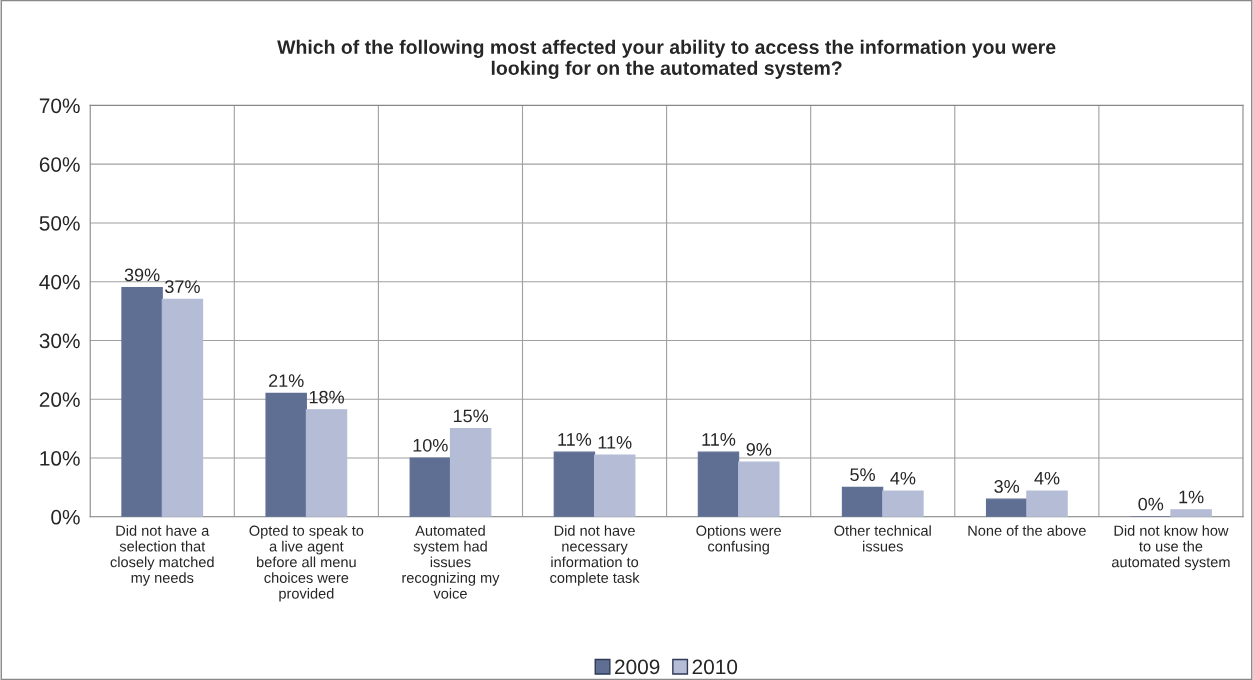  What do you see at coordinates (326, 397) in the screenshot?
I see `data-label: 18%` at bounding box center [326, 397].